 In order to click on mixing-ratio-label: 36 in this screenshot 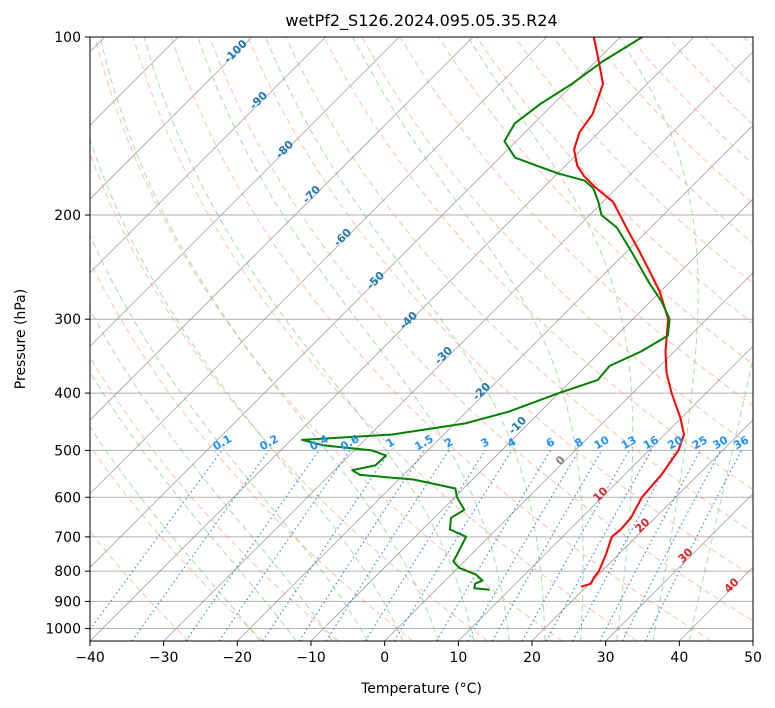, I will do `click(741, 442)`.